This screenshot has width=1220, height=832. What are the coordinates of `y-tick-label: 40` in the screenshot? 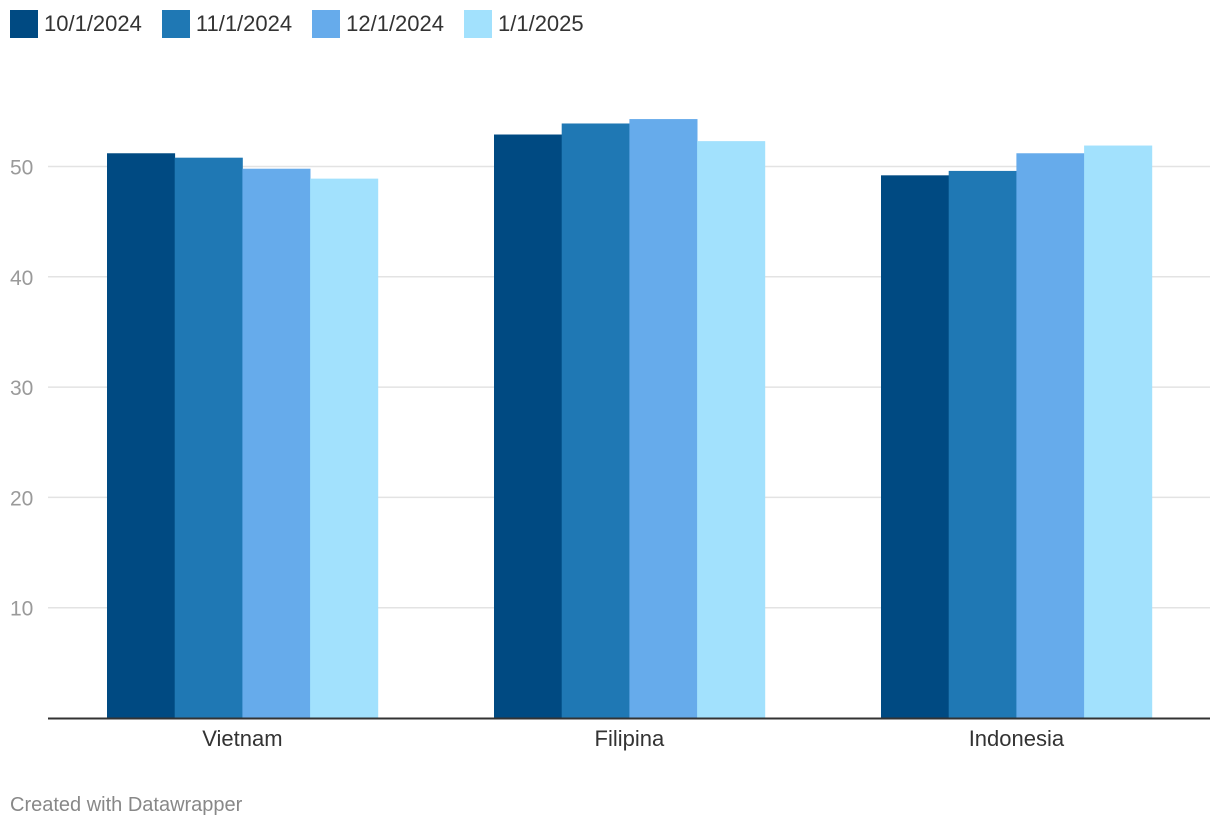 It's located at (21, 278).